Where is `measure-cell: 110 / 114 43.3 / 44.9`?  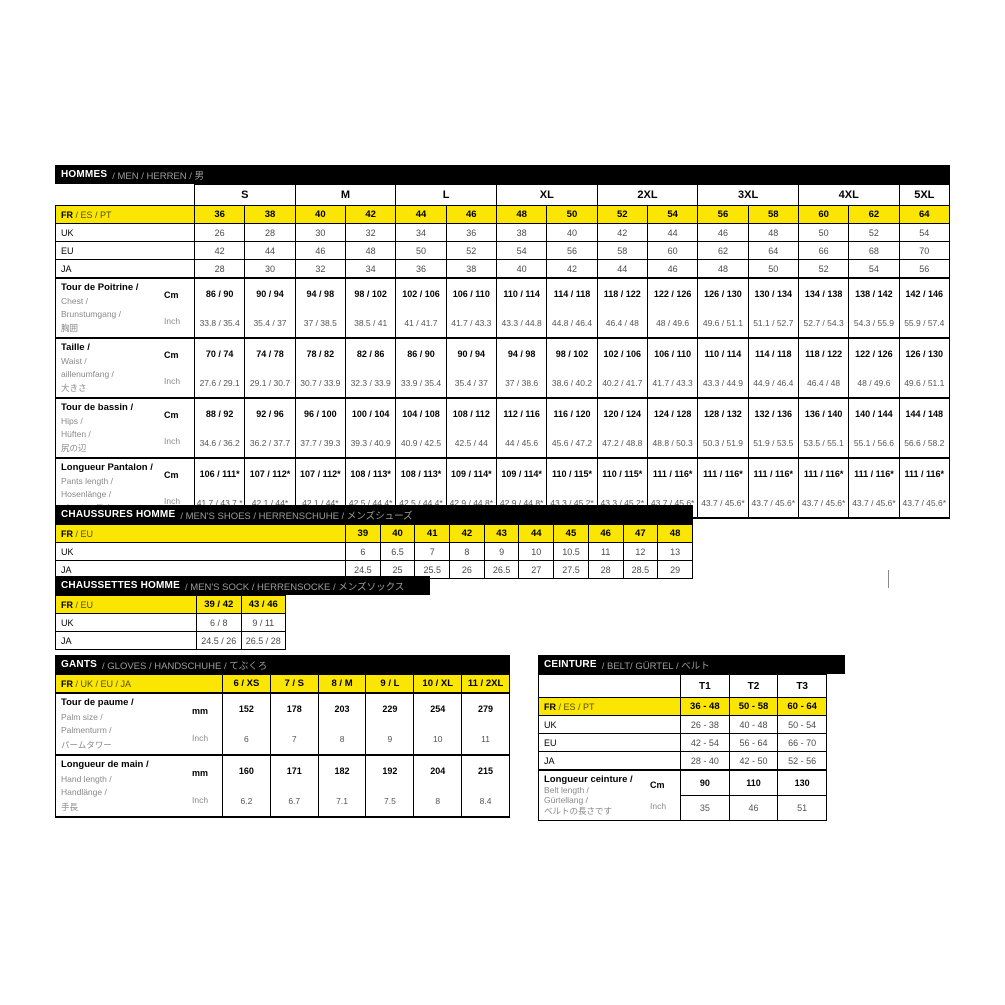
measure-cell: 110 / 114 43.3 / 44.9 is located at coordinates (723, 368).